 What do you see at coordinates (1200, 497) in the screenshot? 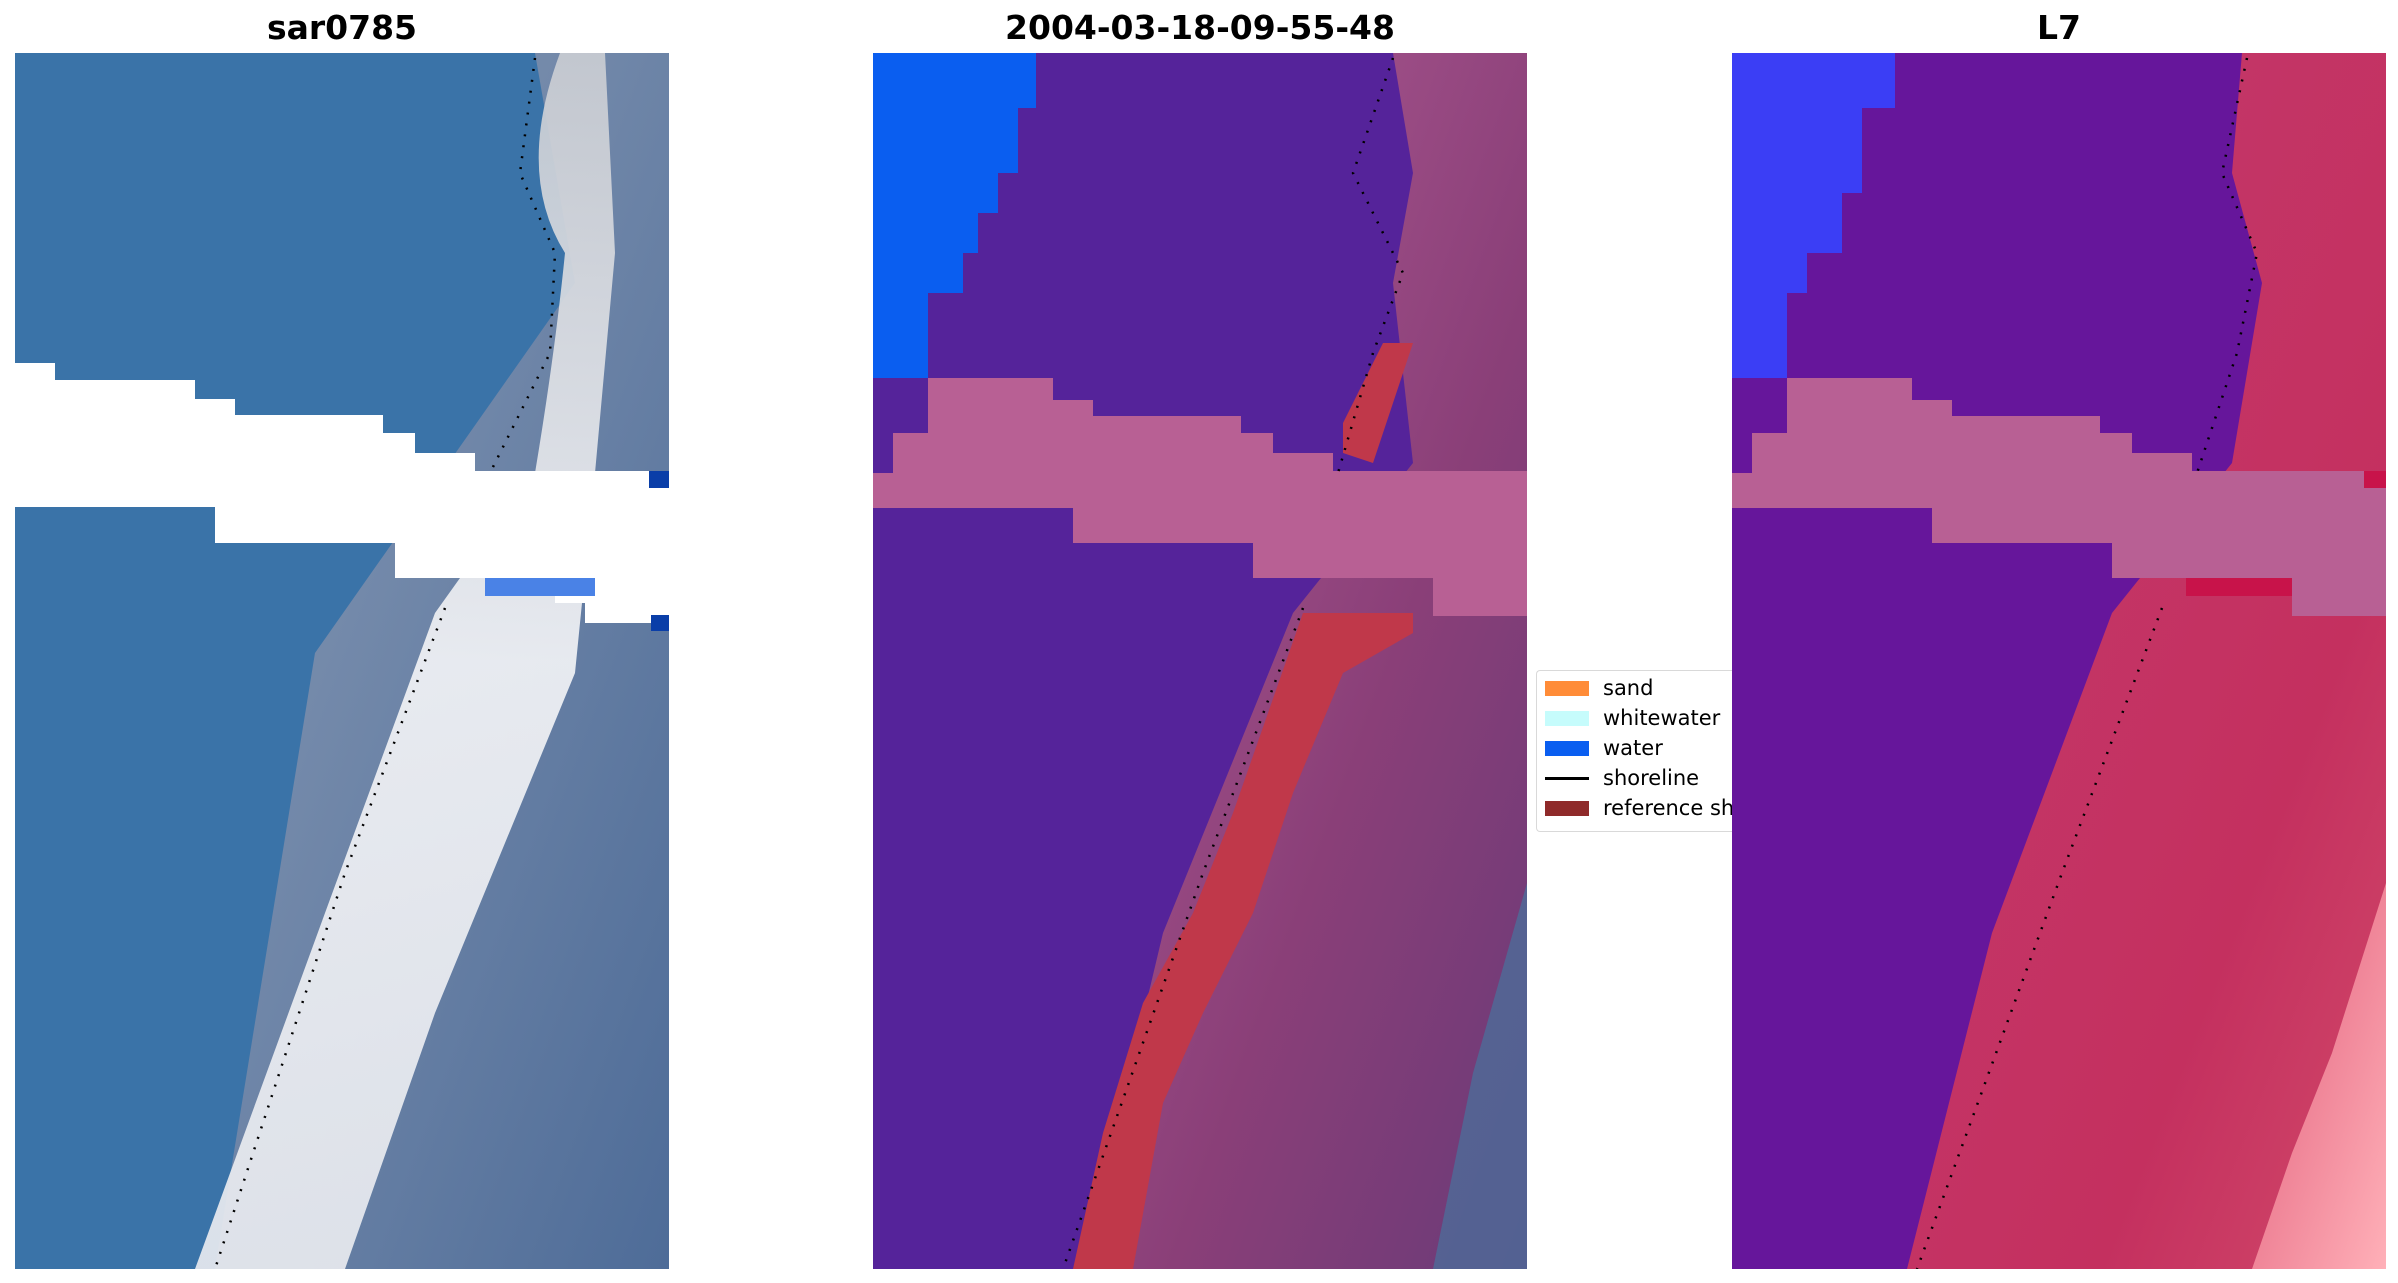
I see `class-band-area` at bounding box center [1200, 497].